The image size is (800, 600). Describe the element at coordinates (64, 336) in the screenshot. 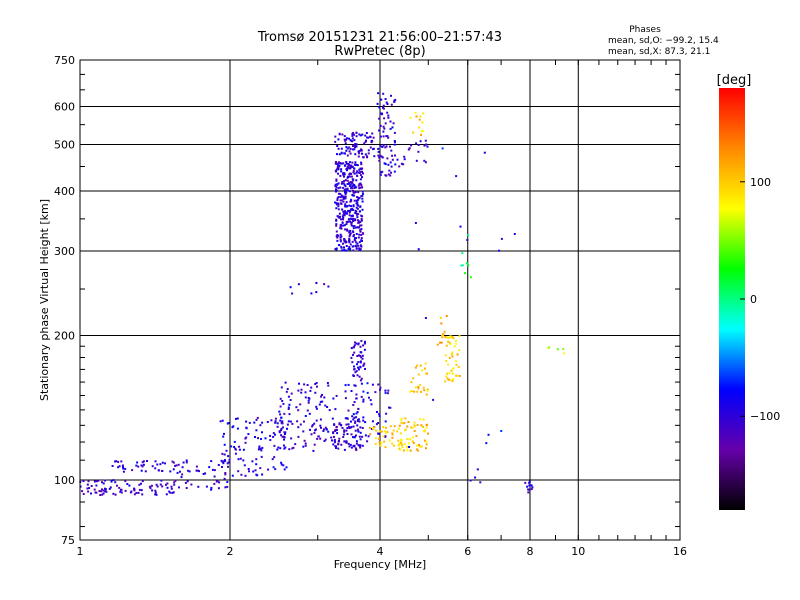

I see `y-tick-label: 200` at that location.